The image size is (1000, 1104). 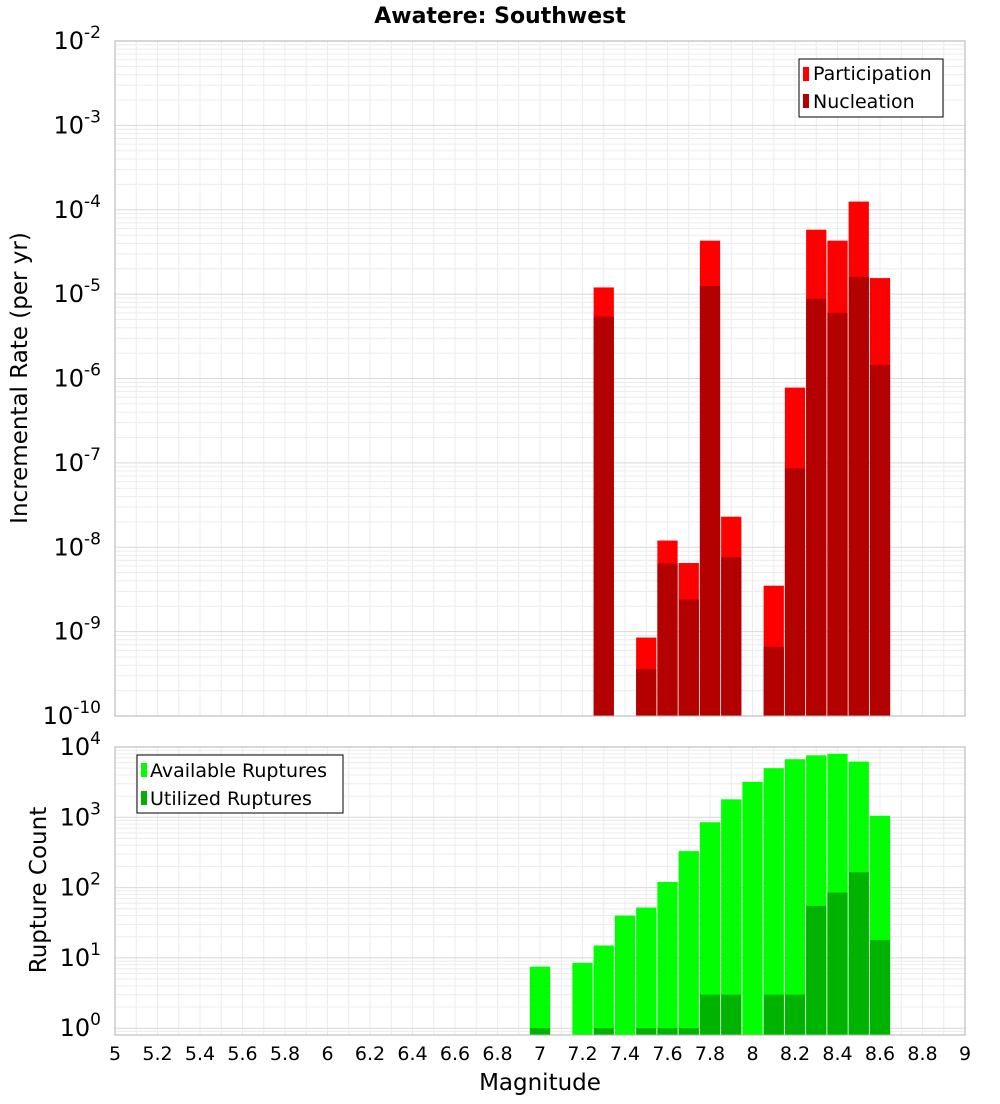 I want to click on x-tick-label: 7.2, so click(x=582, y=1054).